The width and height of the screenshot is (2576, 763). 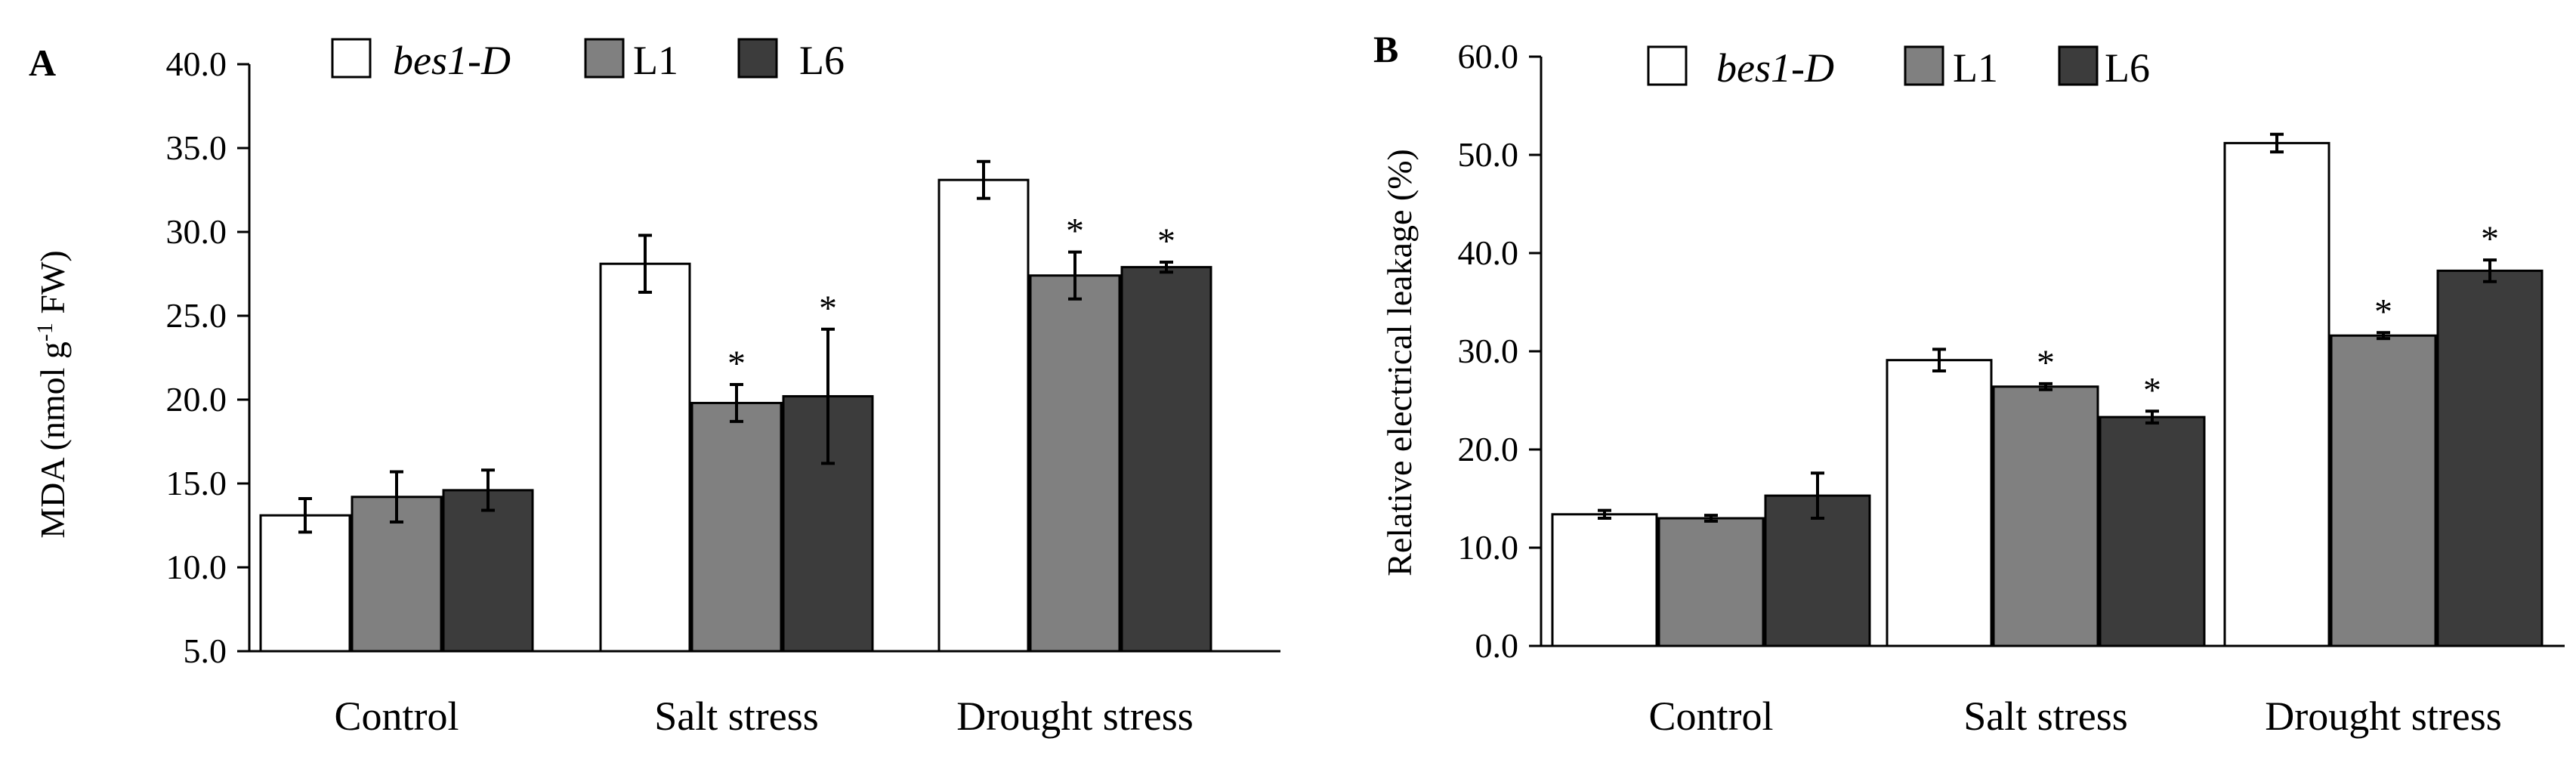 I want to click on y-tick-label: 25.0, so click(x=196, y=315).